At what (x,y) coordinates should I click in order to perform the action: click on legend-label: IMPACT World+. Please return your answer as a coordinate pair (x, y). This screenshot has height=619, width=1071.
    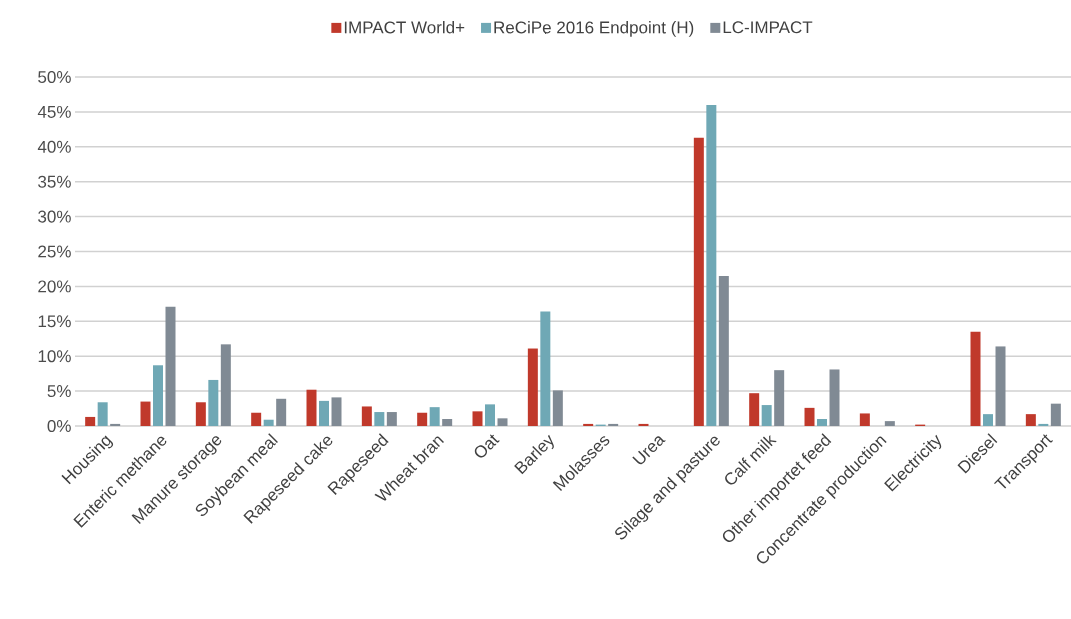
    Looking at the image, I should click on (404, 27).